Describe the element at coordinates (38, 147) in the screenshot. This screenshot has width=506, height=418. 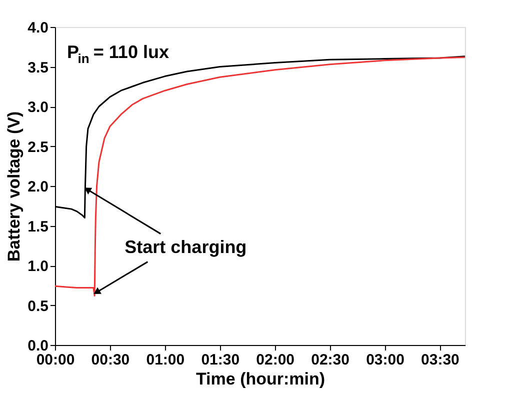
I see `y-tick-label: 2.5` at that location.